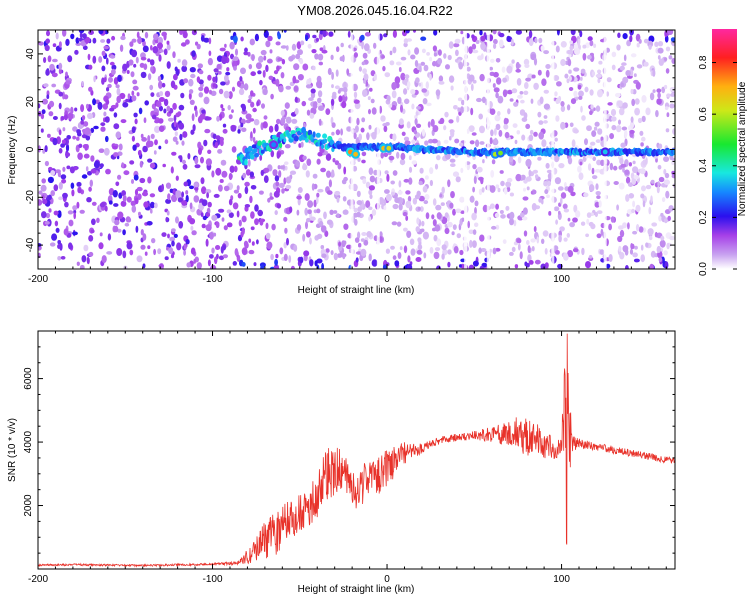  What do you see at coordinates (703, 62) in the screenshot?
I see `colorbar-tick-label: 0.8` at bounding box center [703, 62].